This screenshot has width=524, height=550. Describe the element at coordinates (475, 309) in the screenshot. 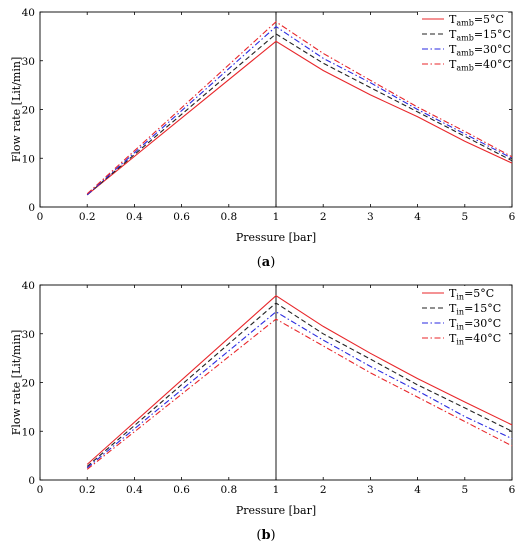

I see `legend-entry: Tin=15°C` at that location.